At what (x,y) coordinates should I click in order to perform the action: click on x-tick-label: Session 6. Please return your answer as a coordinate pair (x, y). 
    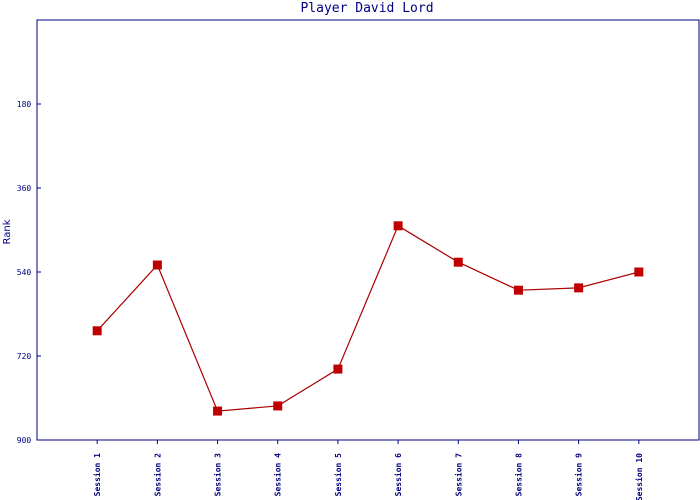
    Looking at the image, I should click on (398, 475).